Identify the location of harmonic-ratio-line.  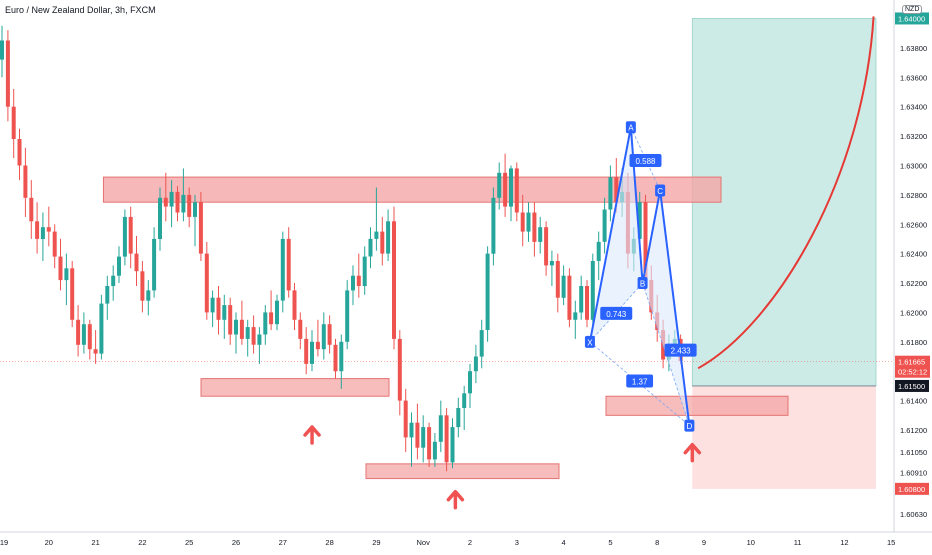
(645, 159).